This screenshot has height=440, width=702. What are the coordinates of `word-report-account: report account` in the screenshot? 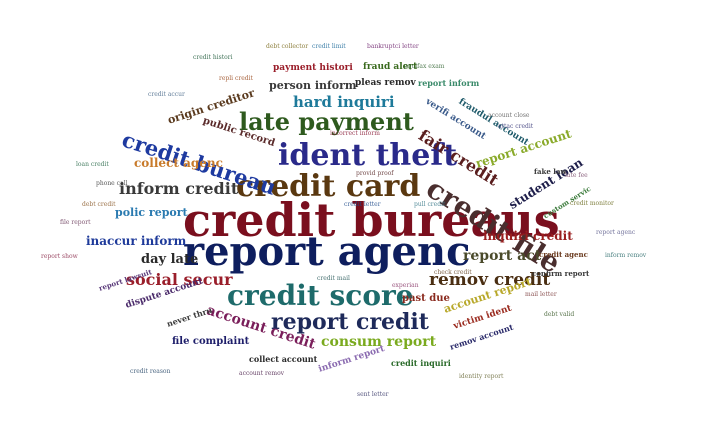 It's located at (523, 148).